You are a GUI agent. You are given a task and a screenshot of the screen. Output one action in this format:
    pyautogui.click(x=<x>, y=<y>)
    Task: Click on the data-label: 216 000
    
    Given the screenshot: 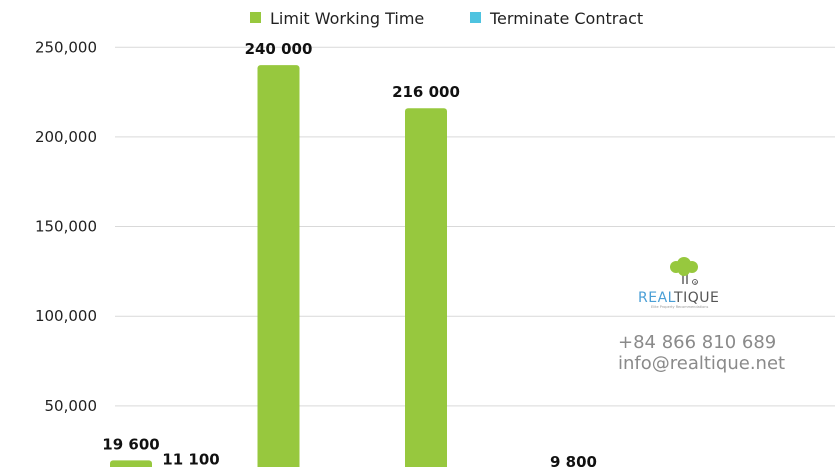 What is the action you would take?
    pyautogui.click(x=426, y=92)
    